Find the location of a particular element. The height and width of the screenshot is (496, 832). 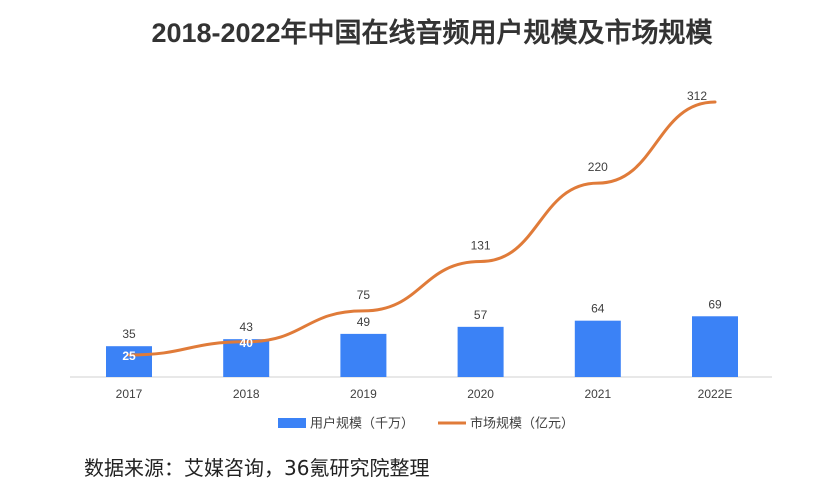

source-note: 数据来源：艾媒咨询，36氪研究院整理 is located at coordinates (257, 468).